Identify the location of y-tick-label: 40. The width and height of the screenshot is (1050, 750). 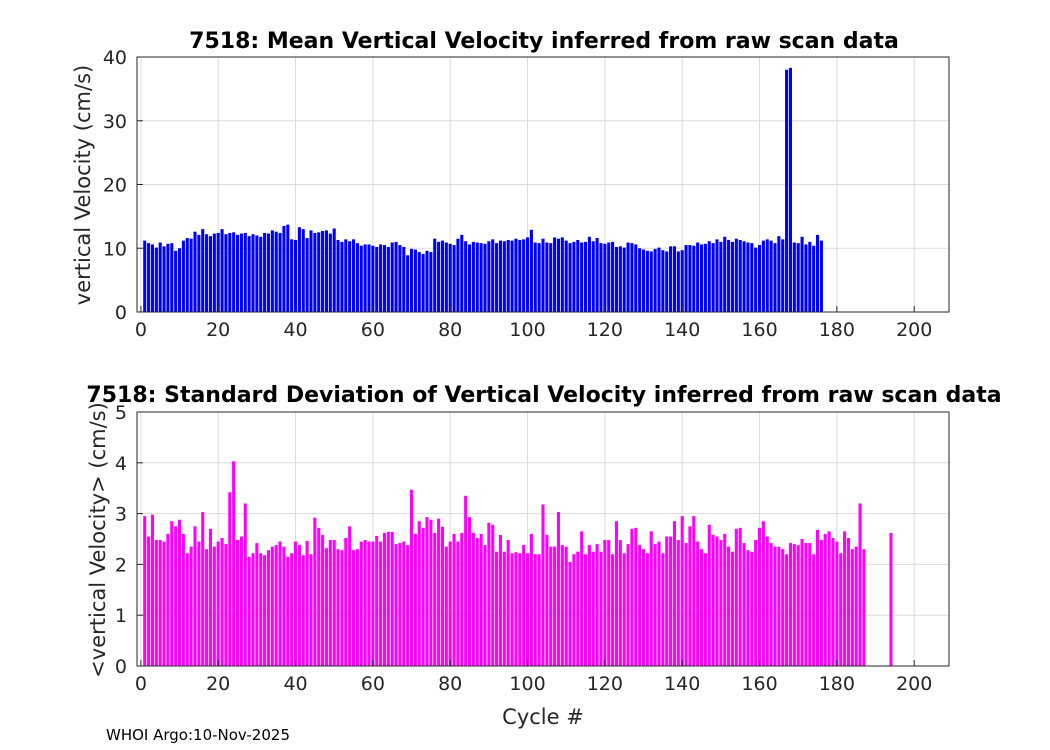
(115, 58).